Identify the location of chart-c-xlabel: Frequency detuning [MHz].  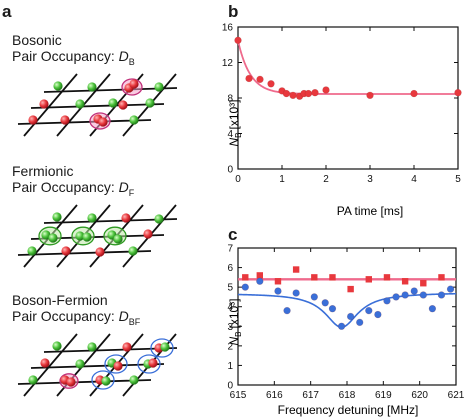
(348, 410).